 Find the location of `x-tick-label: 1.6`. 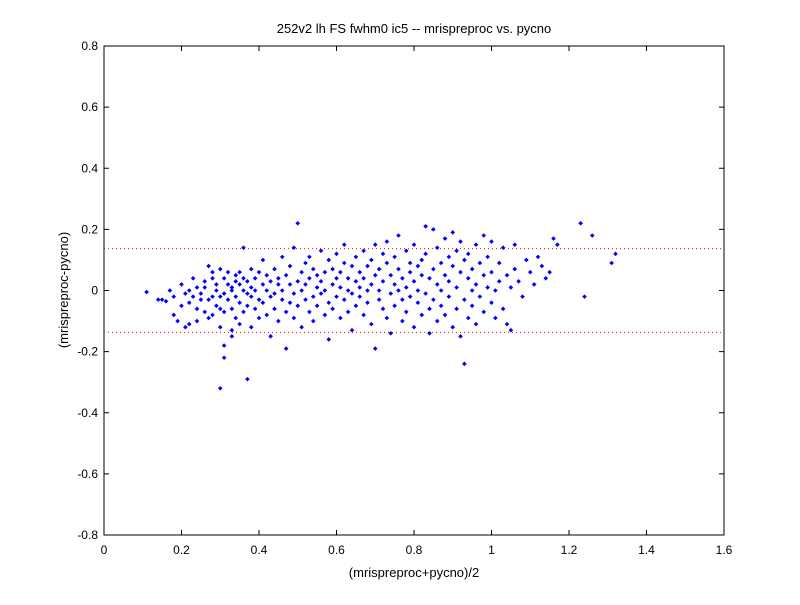

x-tick-label: 1.6 is located at coordinates (724, 550).